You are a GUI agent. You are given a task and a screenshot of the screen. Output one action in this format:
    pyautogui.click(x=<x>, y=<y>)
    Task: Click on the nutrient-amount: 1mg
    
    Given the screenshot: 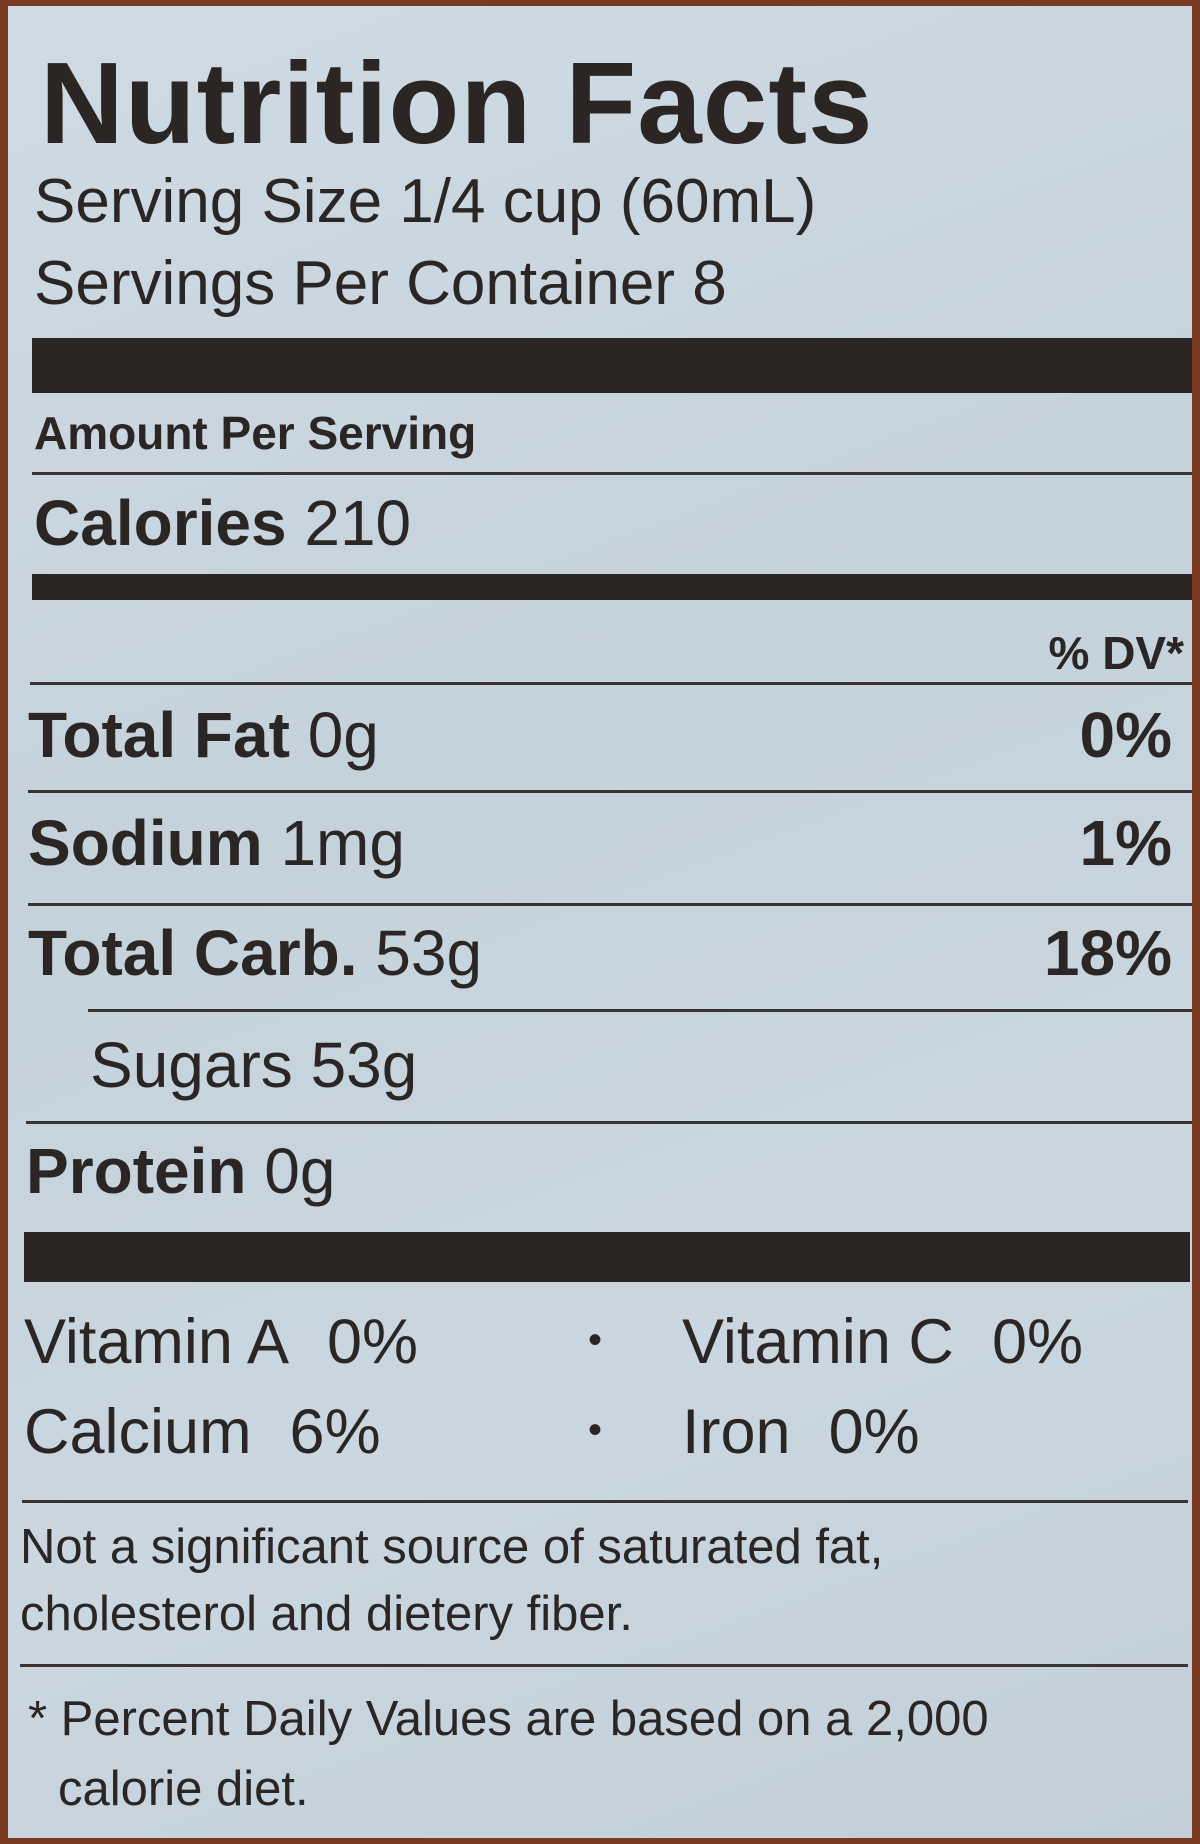 What is the action you would take?
    pyautogui.click(x=342, y=843)
    